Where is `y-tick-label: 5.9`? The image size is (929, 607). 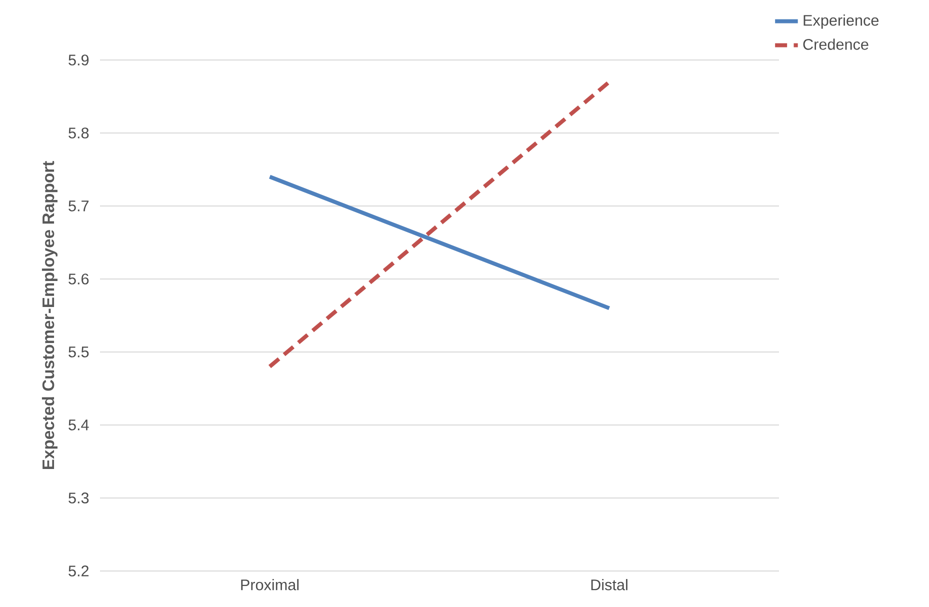
y-tick-label: 5.9 is located at coordinates (78, 60).